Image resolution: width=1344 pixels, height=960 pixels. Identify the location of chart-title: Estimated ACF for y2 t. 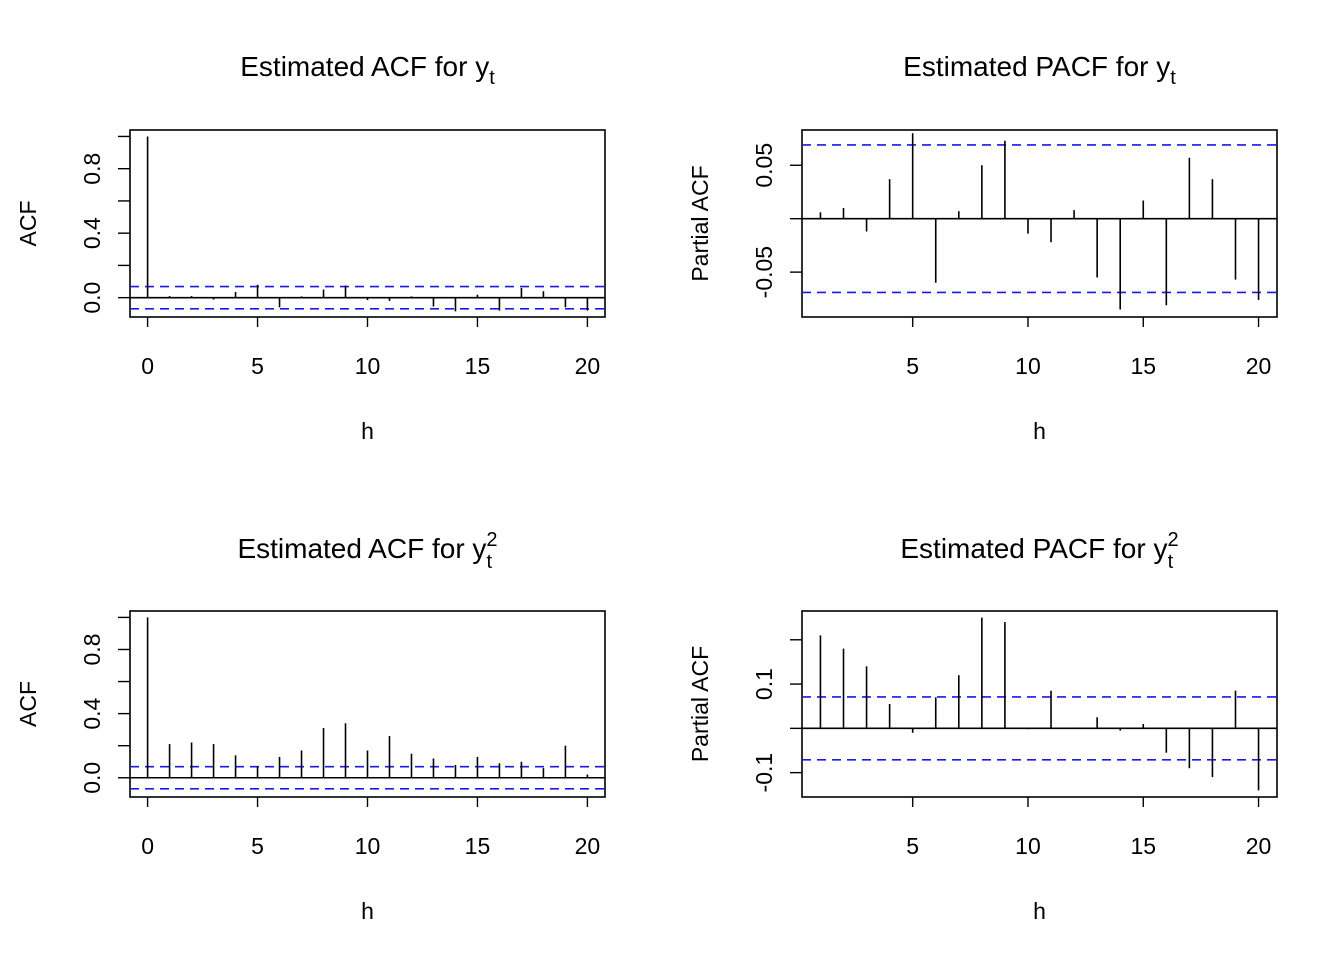
(367, 551).